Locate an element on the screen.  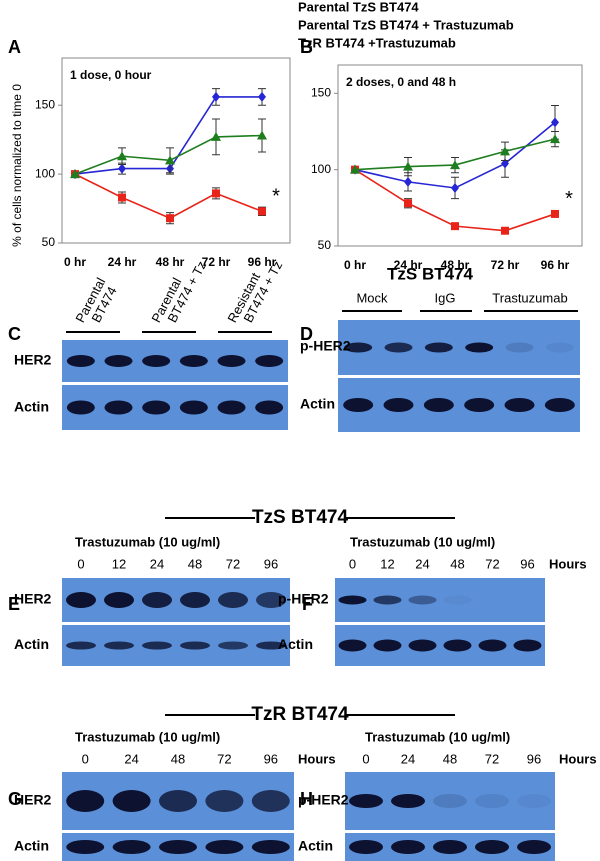
lane-label: IgG is located at coordinates (445, 297).